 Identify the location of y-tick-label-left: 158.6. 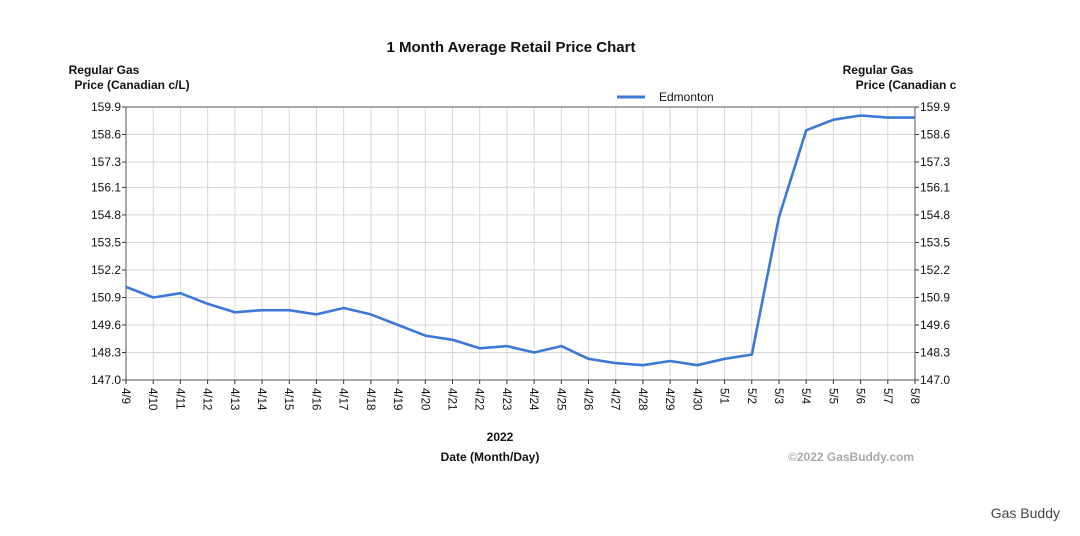
(106, 135).